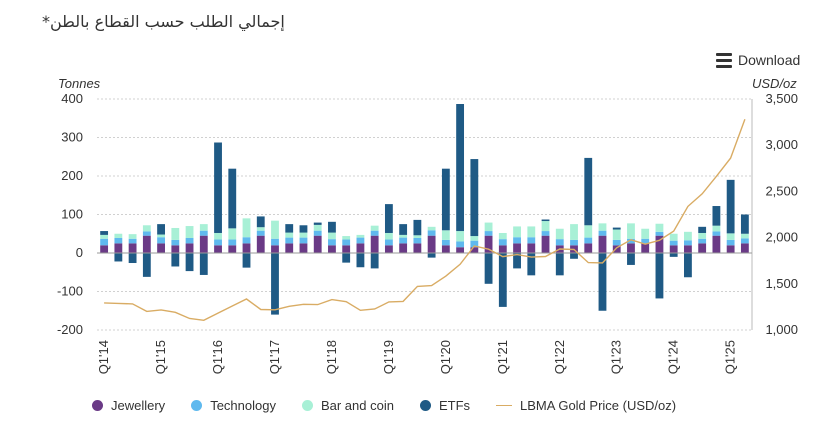 The width and height of the screenshot is (831, 446). I want to click on legend-item-technology: Technology, so click(233, 405).